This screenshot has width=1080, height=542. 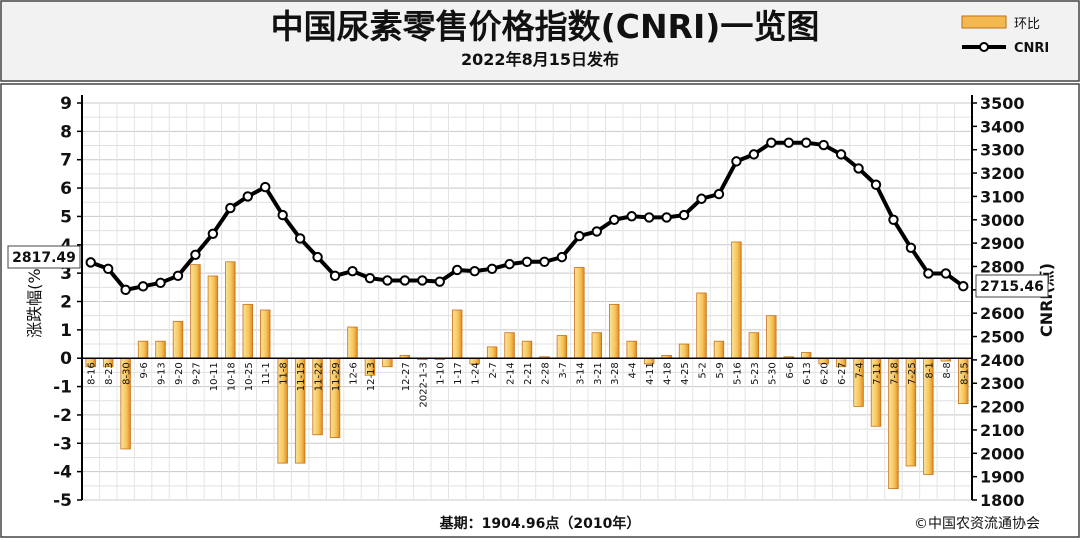 I want to click on x-tick-label: 8-30, so click(x=127, y=373).